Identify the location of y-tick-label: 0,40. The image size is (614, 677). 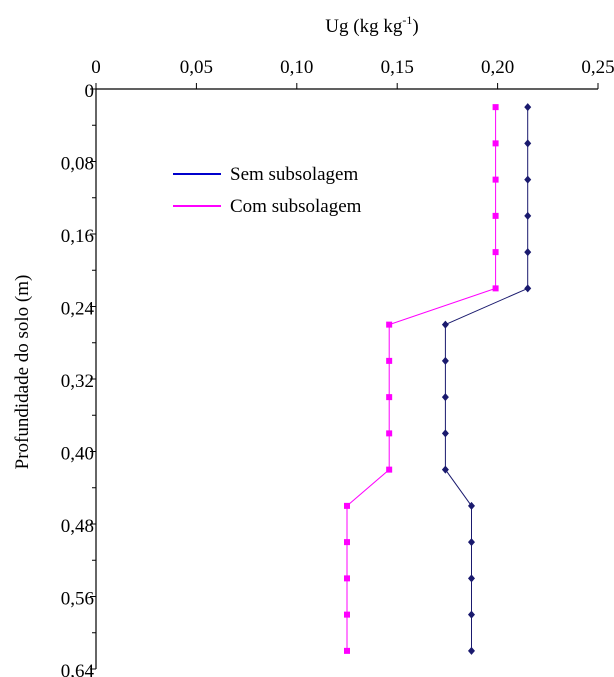
(77, 454).